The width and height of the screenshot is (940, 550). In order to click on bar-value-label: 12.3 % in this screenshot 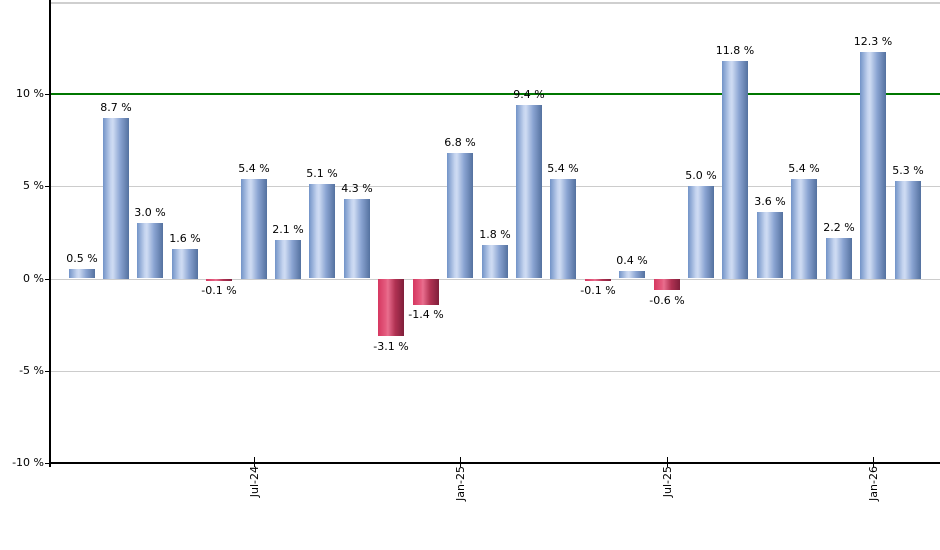, I will do `click(873, 41)`.